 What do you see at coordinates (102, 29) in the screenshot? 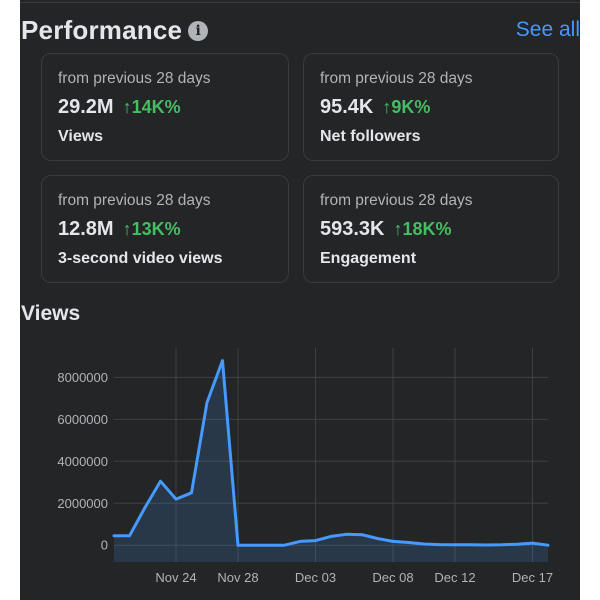
I see `performance-title: Performance` at bounding box center [102, 29].